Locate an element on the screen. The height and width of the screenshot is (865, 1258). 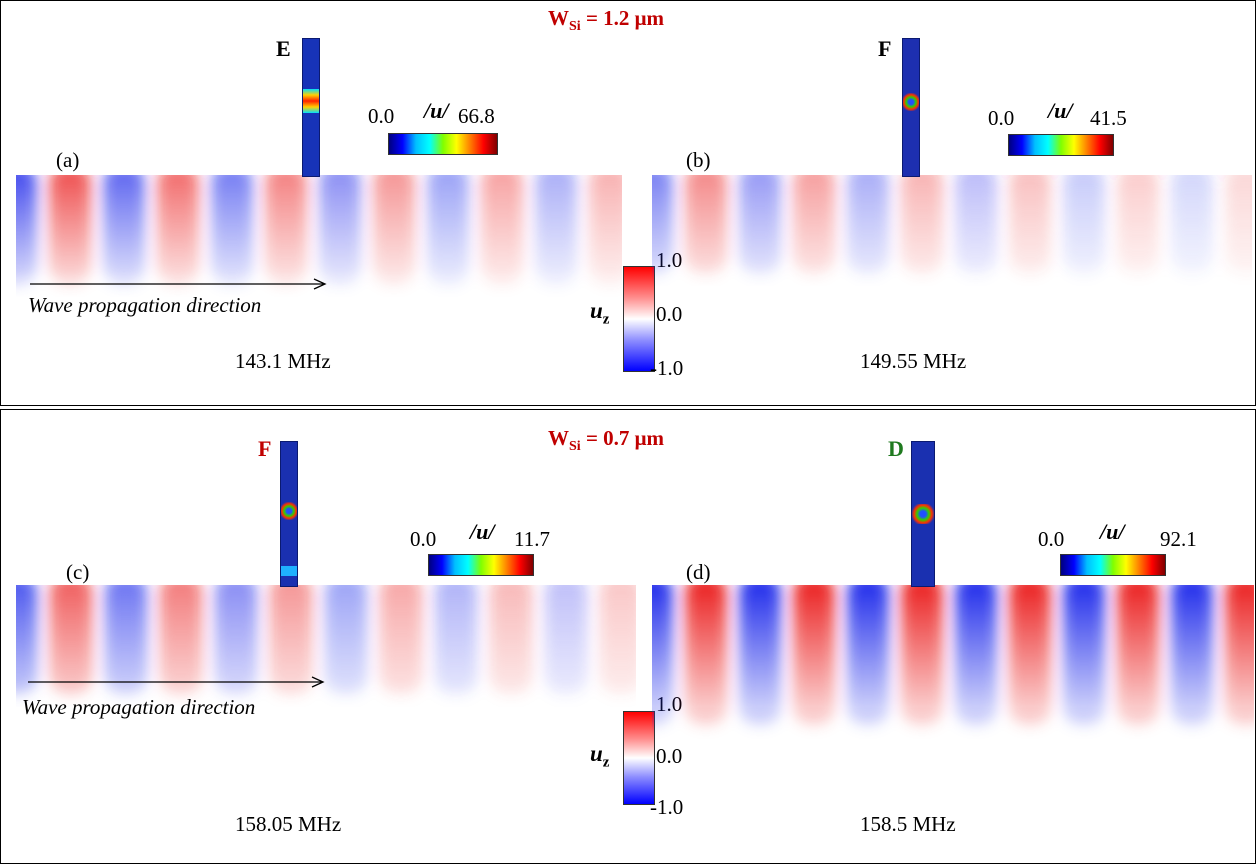
frequency-b: 149.55 MHz is located at coordinates (913, 361).